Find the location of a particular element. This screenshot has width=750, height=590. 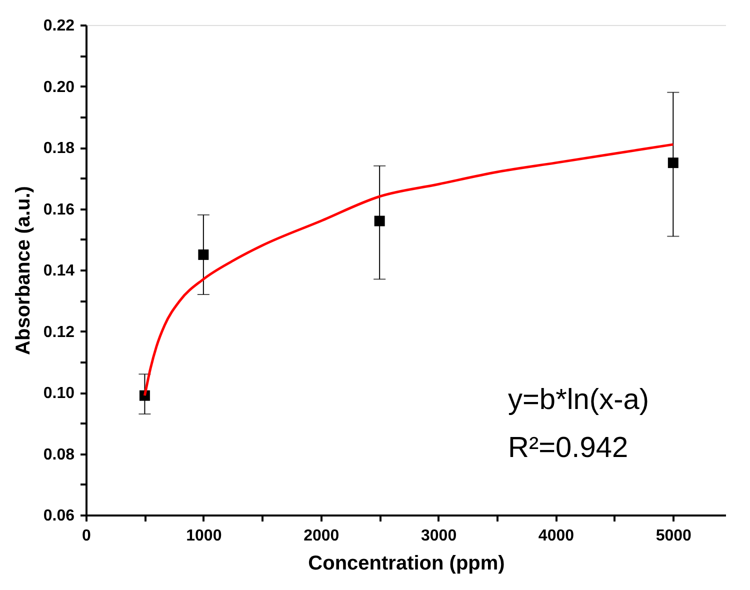

y-tick-label: 0.20 is located at coordinates (59, 87).